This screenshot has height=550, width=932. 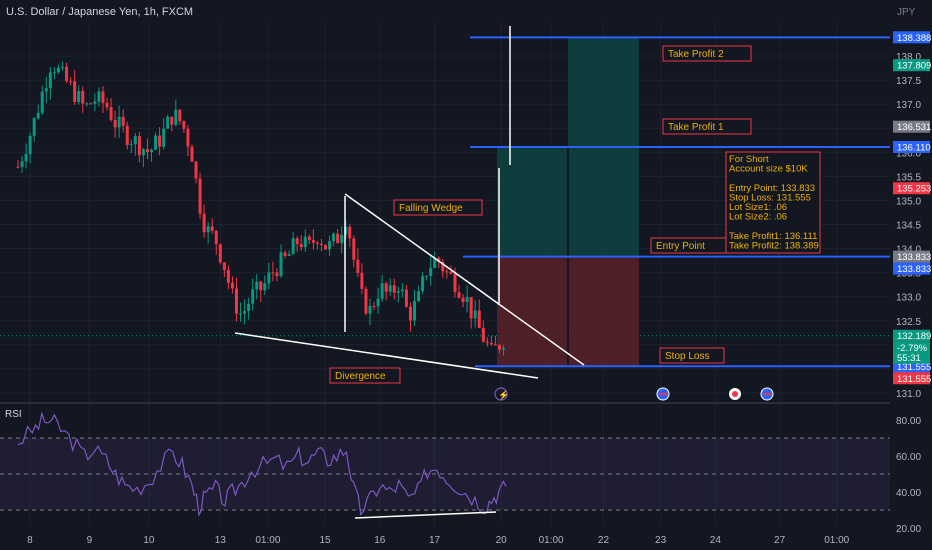 I want to click on time-tick: 9, so click(x=90, y=540).